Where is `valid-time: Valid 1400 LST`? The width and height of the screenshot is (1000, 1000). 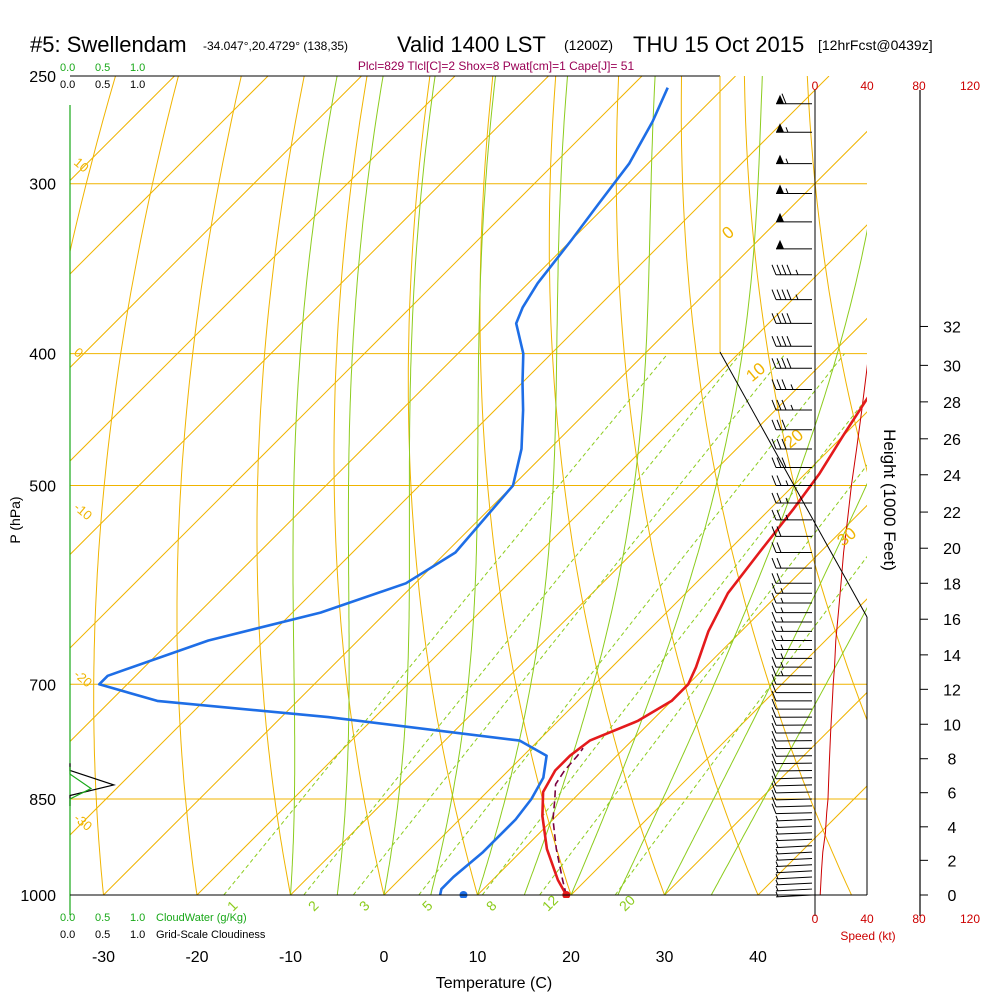 valid-time: Valid 1400 LST is located at coordinates (471, 44).